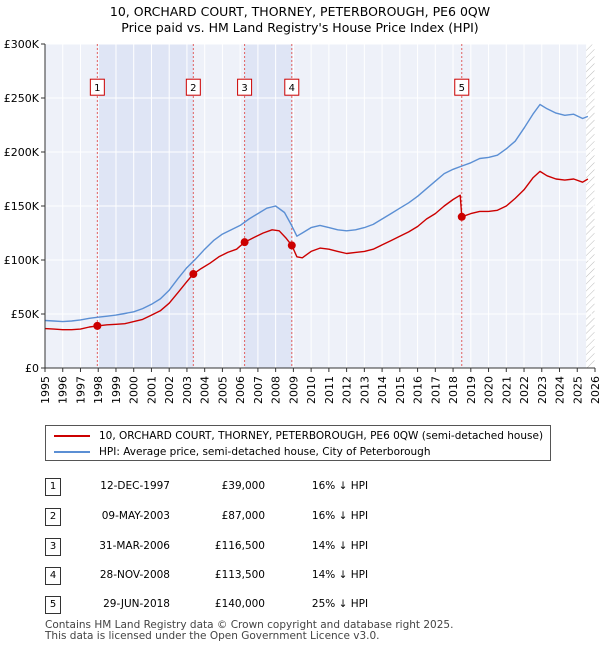  Describe the element at coordinates (471, 390) in the screenshot. I see `x-tick-label: 2019` at that location.